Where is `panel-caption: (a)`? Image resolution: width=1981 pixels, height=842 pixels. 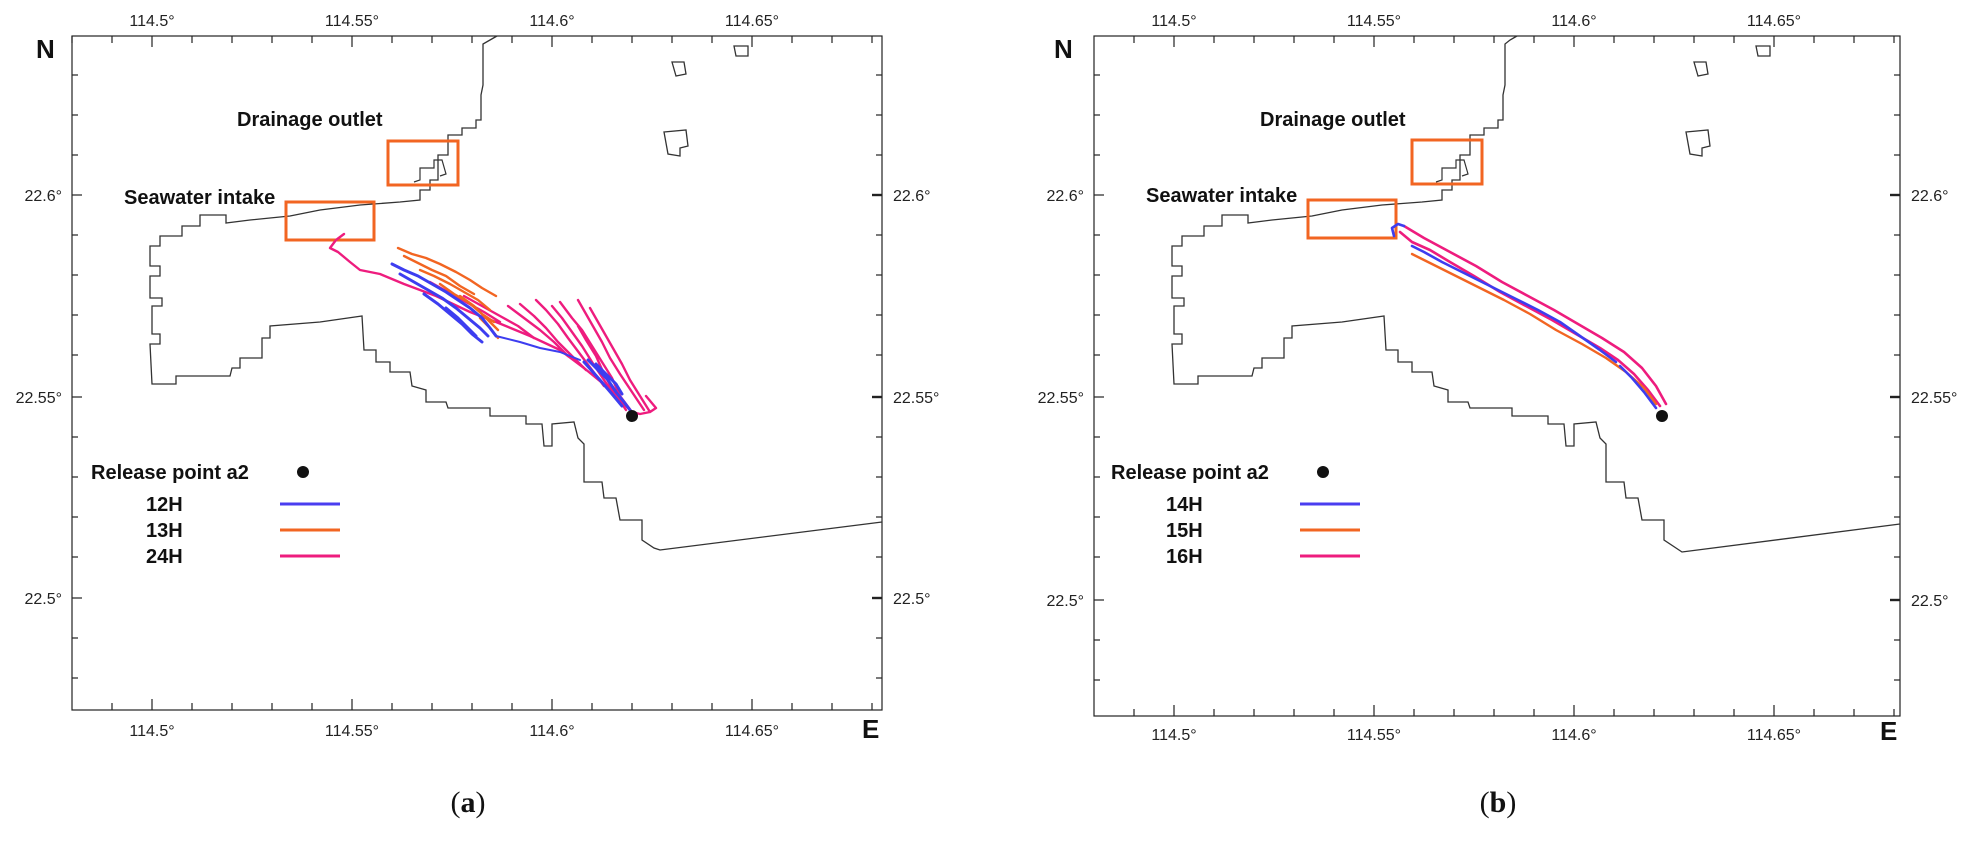 panel-caption: (a) is located at coordinates (468, 802).